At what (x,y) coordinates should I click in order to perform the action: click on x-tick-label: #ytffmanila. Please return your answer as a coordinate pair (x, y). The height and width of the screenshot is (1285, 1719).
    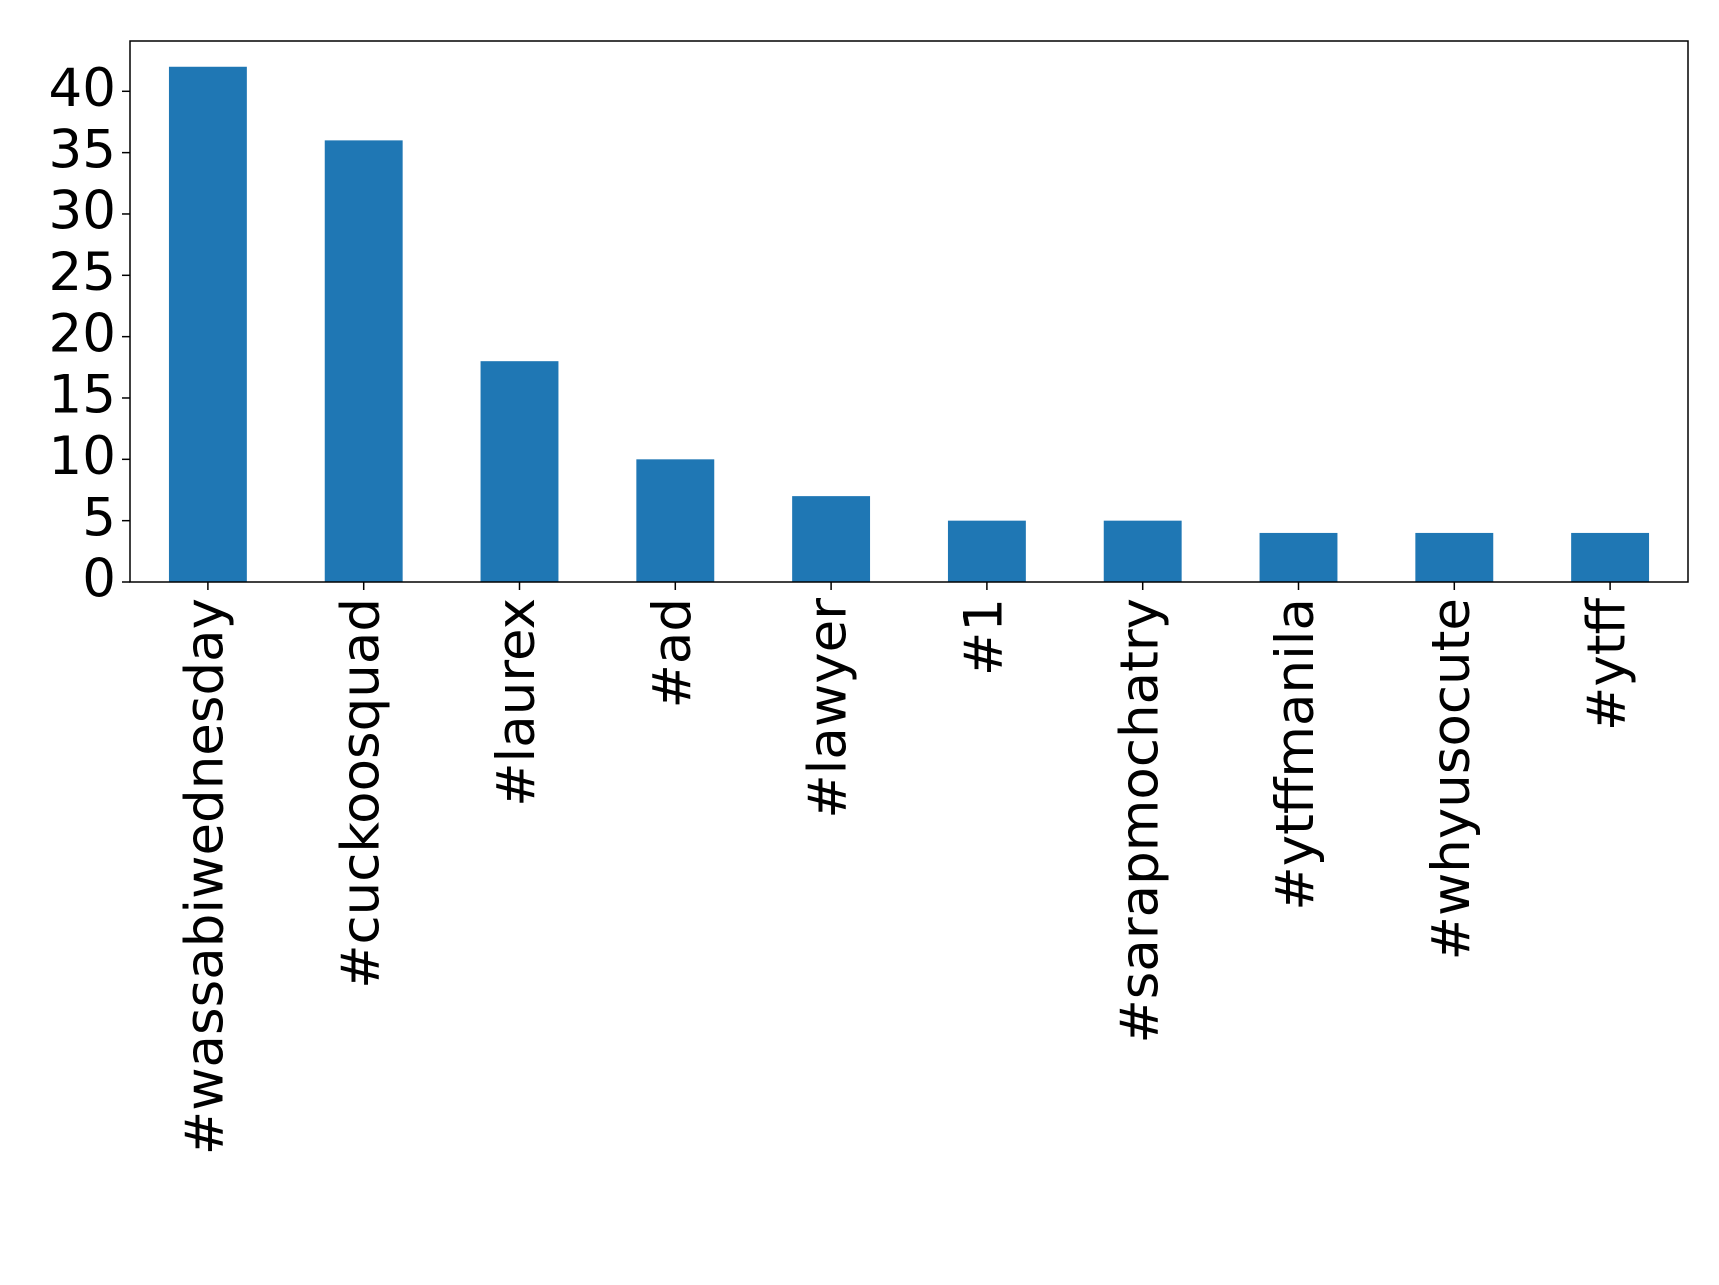
    Looking at the image, I should click on (1295, 754).